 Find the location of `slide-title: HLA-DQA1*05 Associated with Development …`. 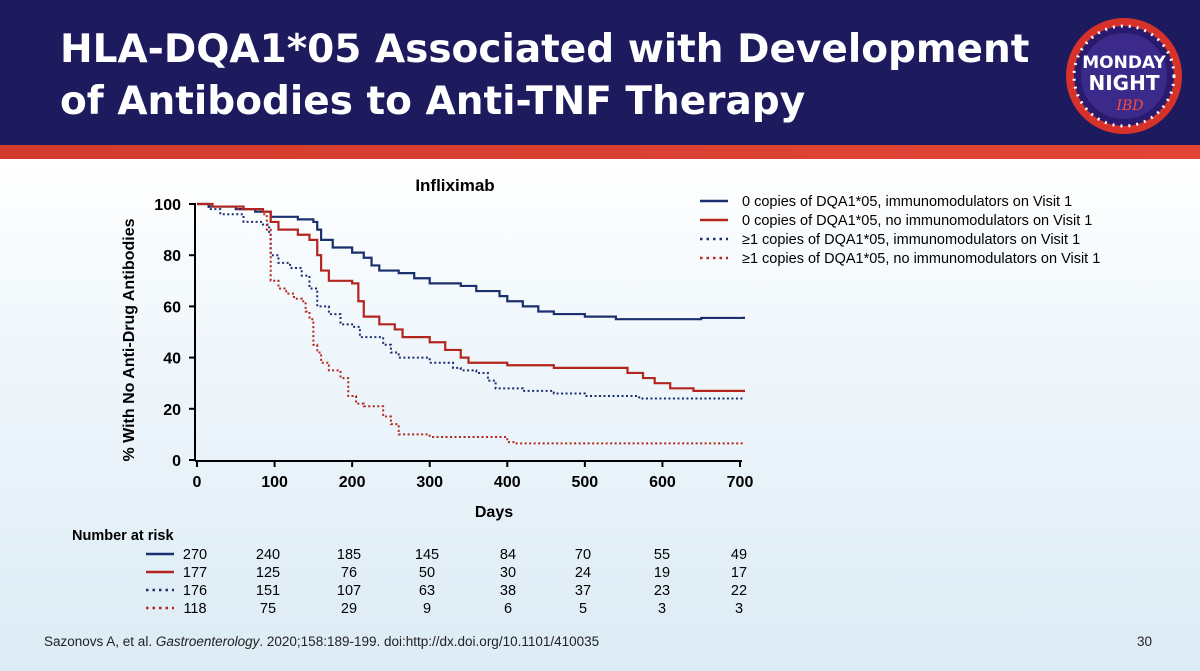

slide-title: HLA-DQA1*05 Associated with Development … is located at coordinates (545, 75).